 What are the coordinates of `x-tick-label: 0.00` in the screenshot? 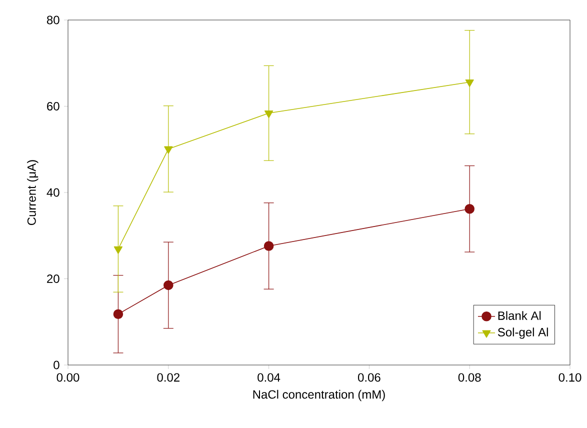 It's located at (68, 377).